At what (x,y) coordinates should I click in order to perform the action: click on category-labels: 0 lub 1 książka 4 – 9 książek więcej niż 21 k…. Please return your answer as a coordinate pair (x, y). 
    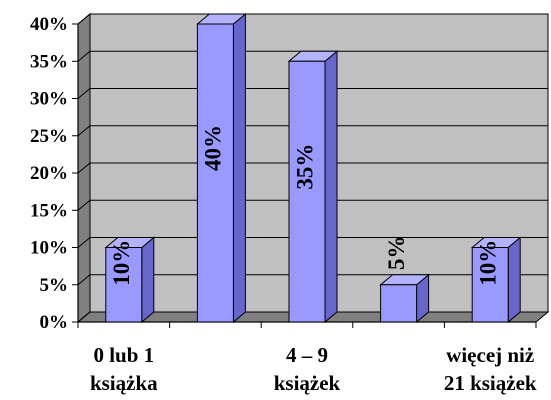
    Looking at the image, I should click on (313, 369).